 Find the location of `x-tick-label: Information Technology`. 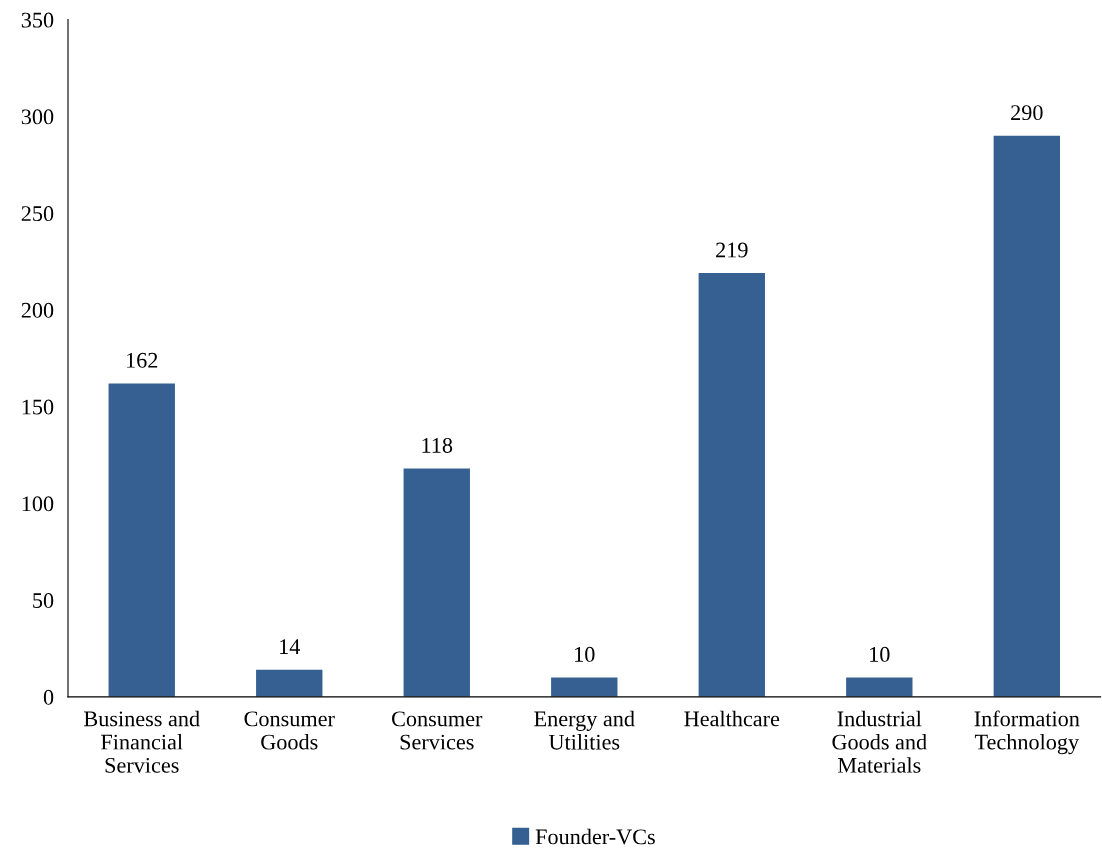

x-tick-label: Information Technology is located at coordinates (1027, 732).